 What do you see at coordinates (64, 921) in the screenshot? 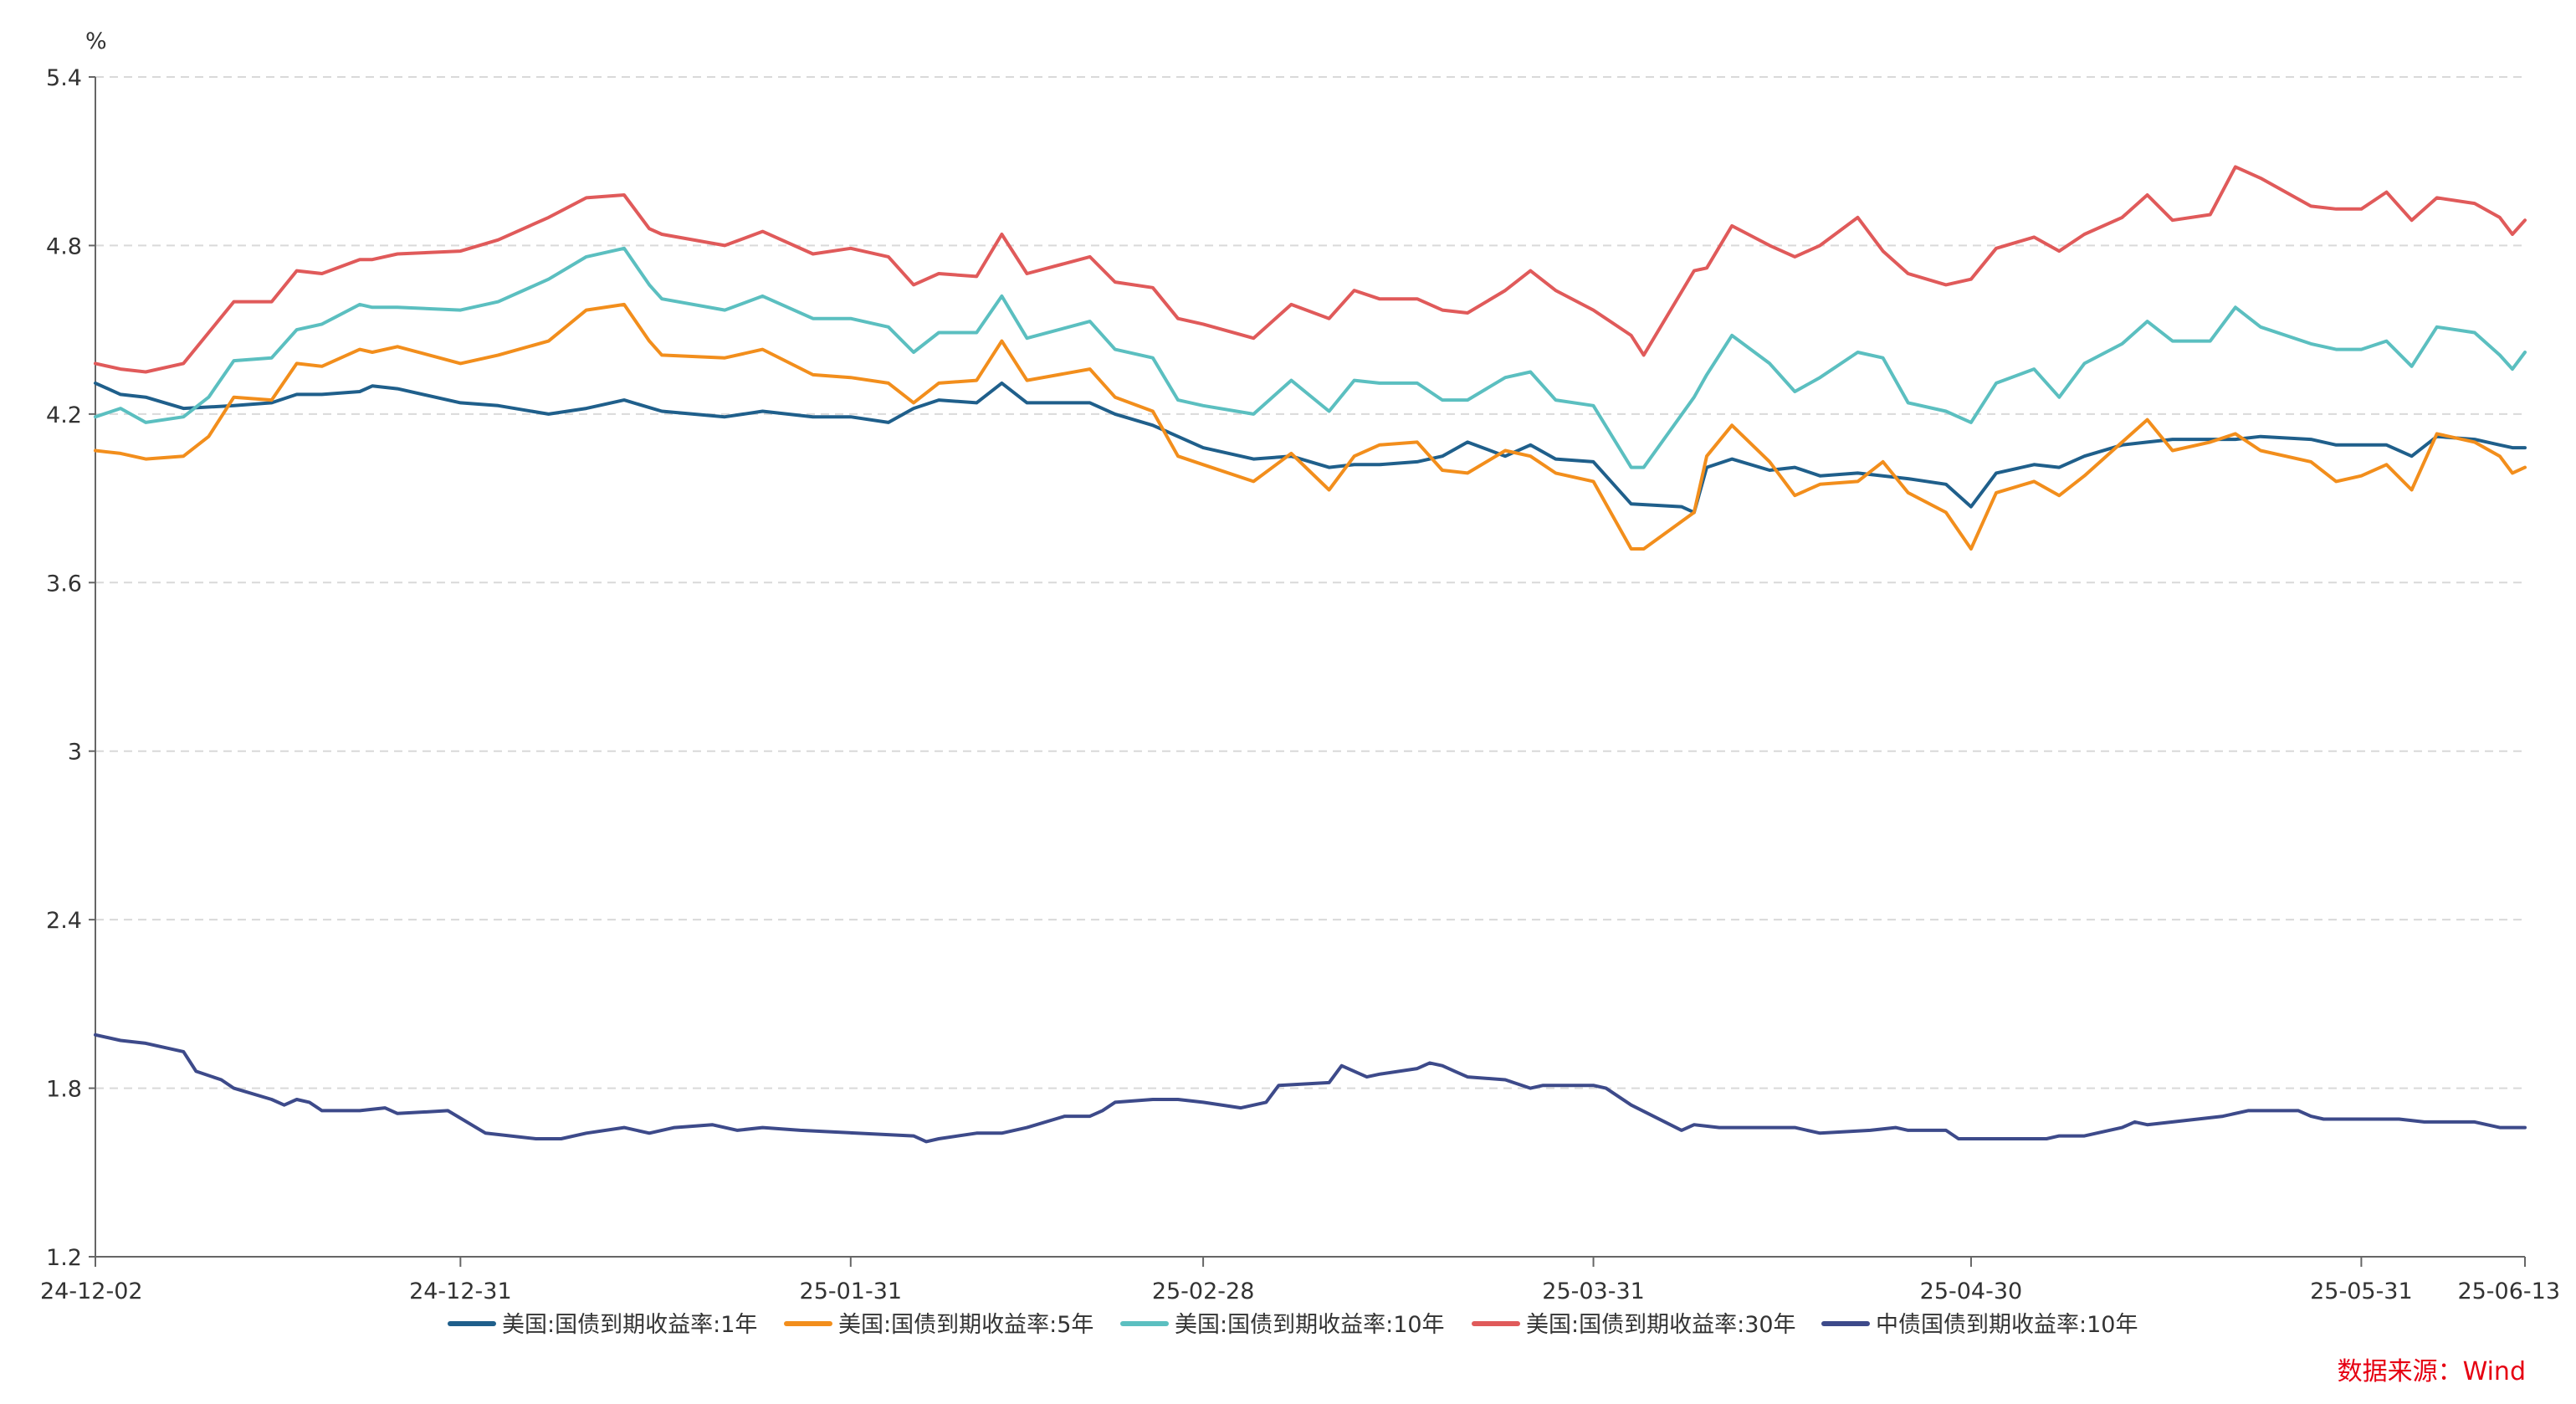
I see `y-tick-label: 2.4` at bounding box center [64, 921].